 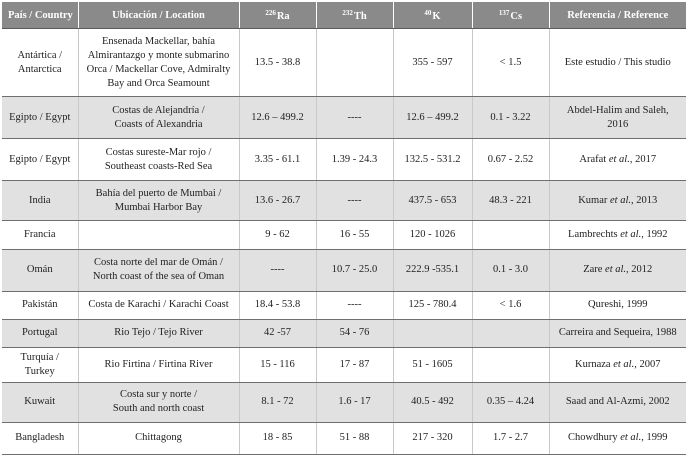 I want to click on header-k40: 40K, so click(x=433, y=15).